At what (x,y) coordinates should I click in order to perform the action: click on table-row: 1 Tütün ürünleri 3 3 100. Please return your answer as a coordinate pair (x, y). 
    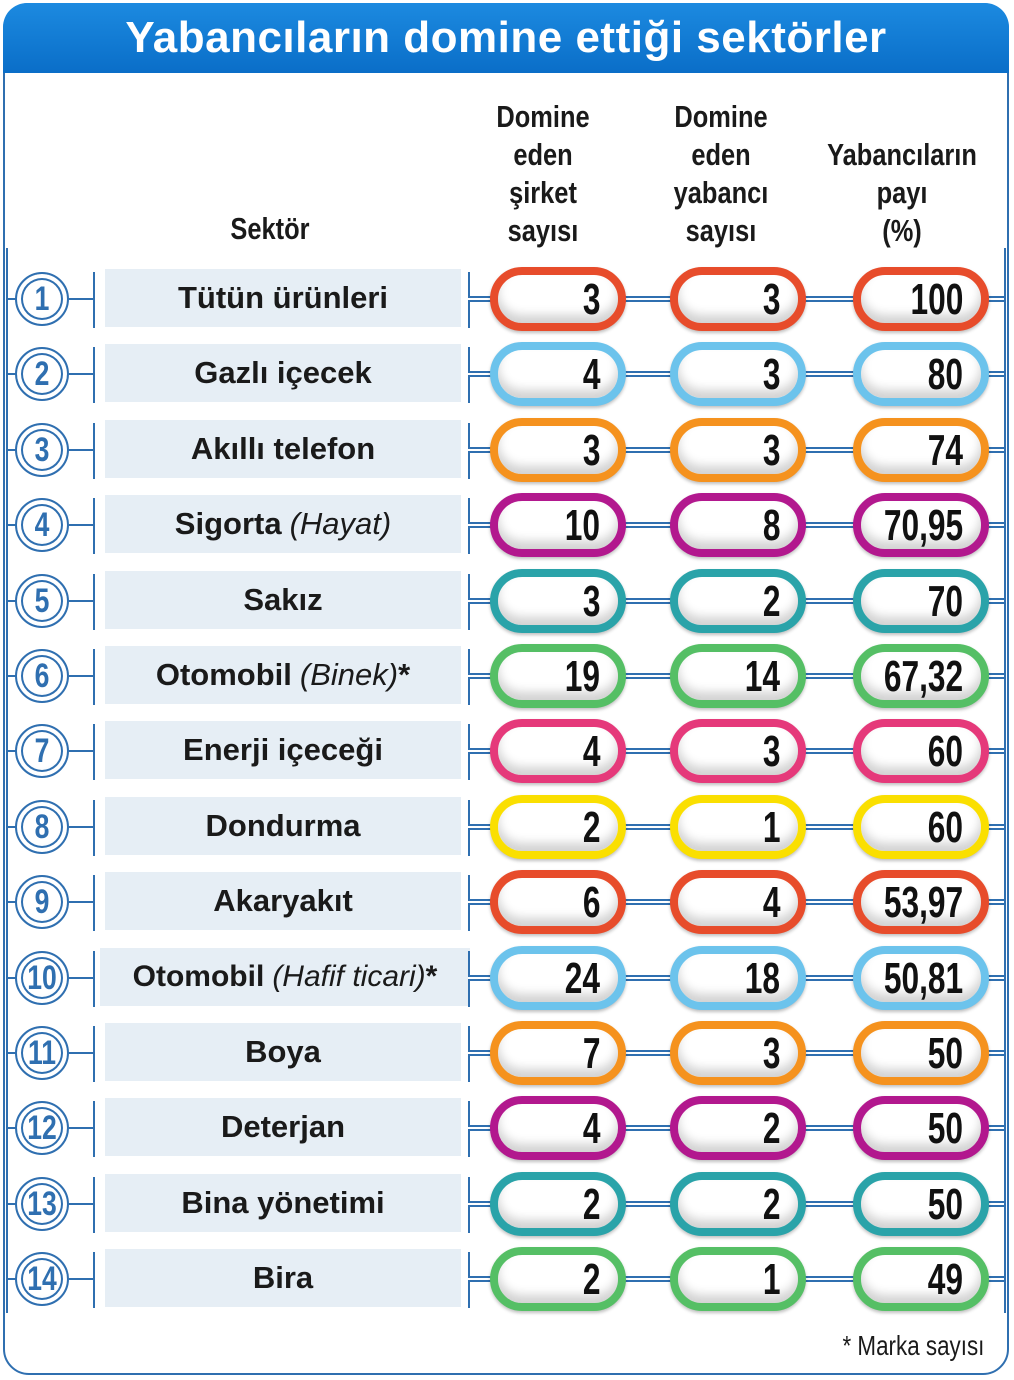
    Looking at the image, I should click on (507, 301).